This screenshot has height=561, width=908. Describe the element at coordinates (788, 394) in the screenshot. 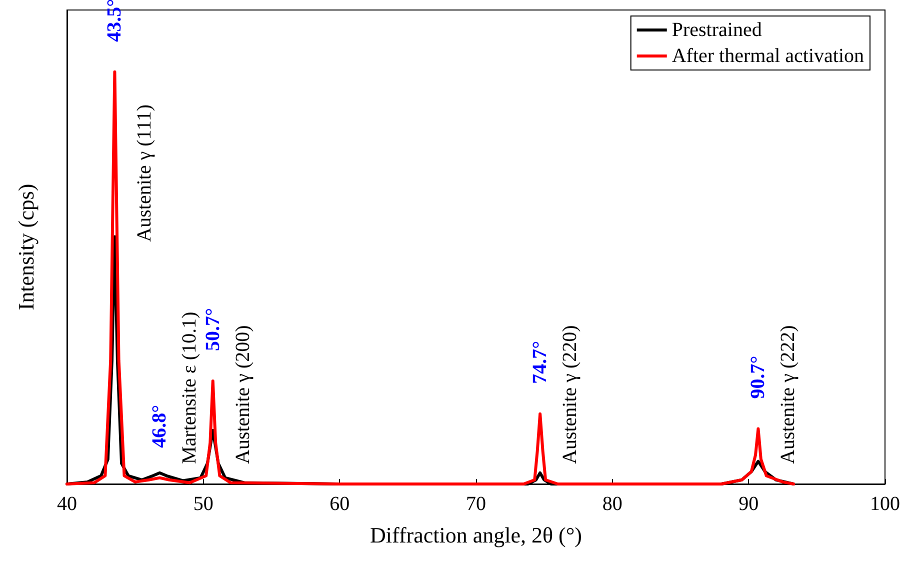

I see `annotation: Austenite γ (222)` at that location.